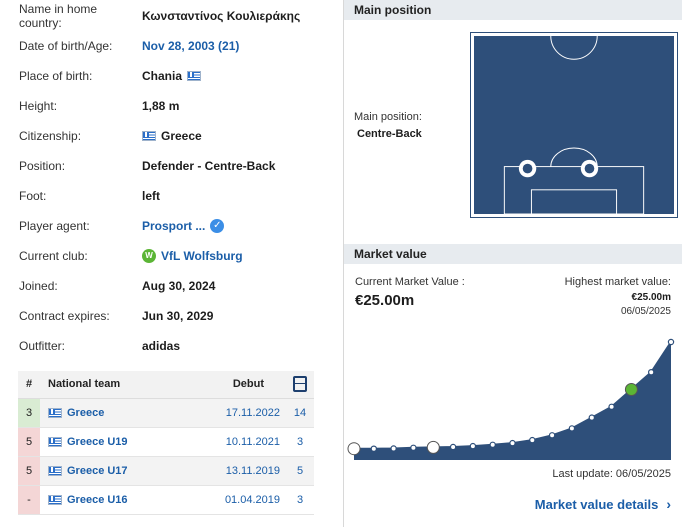  What do you see at coordinates (64, 316) in the screenshot?
I see `profile-label: Contract expires:` at bounding box center [64, 316].